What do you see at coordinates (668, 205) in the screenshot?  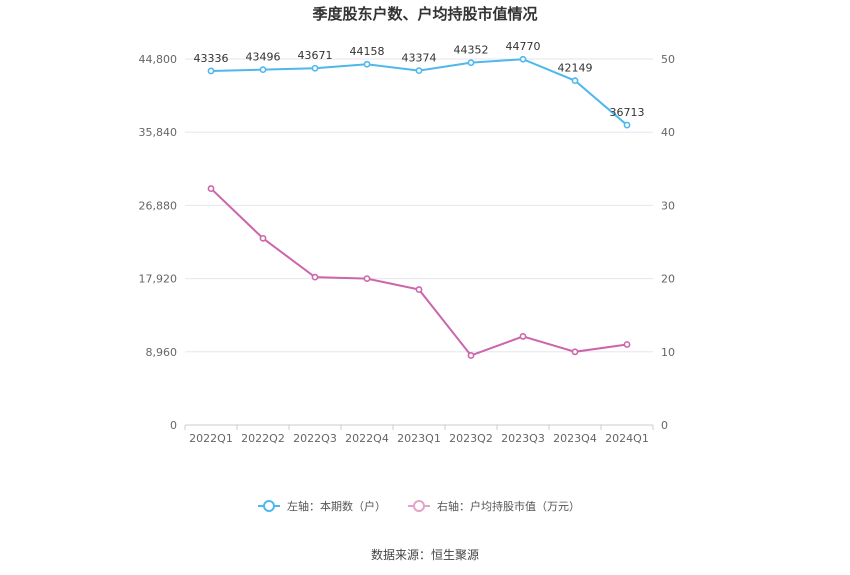 I see `right-tick-label: 30` at bounding box center [668, 205].